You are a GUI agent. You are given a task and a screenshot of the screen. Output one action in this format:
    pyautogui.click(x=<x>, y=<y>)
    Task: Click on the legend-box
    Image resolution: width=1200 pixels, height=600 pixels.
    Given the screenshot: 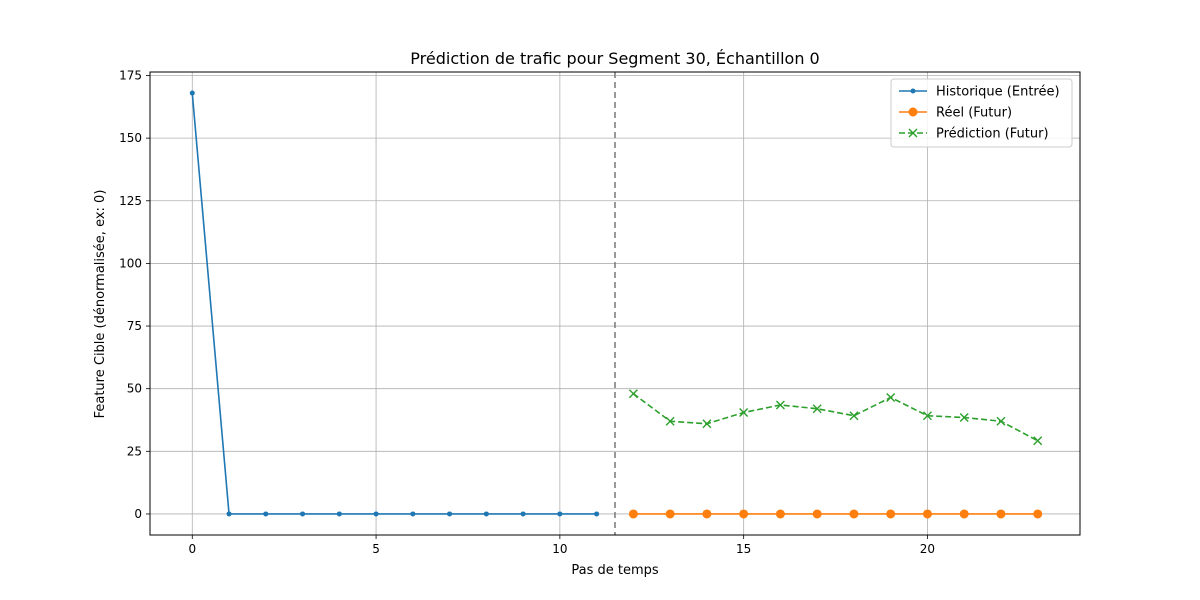 What is the action you would take?
    pyautogui.click(x=981, y=113)
    